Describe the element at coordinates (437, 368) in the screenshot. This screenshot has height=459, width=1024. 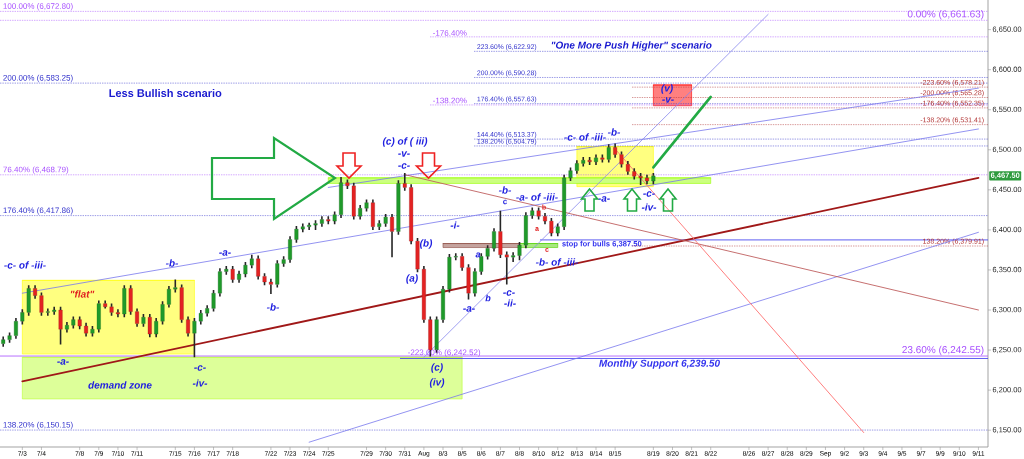
I see `annotation: (c)` at that location.